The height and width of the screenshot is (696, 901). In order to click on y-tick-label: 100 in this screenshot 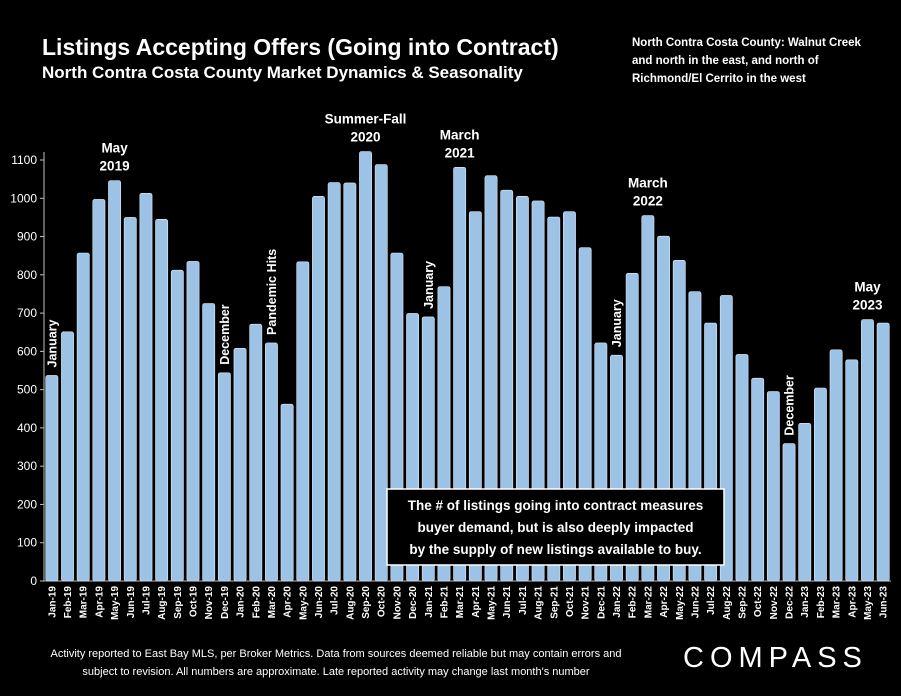, I will do `click(27, 543)`.